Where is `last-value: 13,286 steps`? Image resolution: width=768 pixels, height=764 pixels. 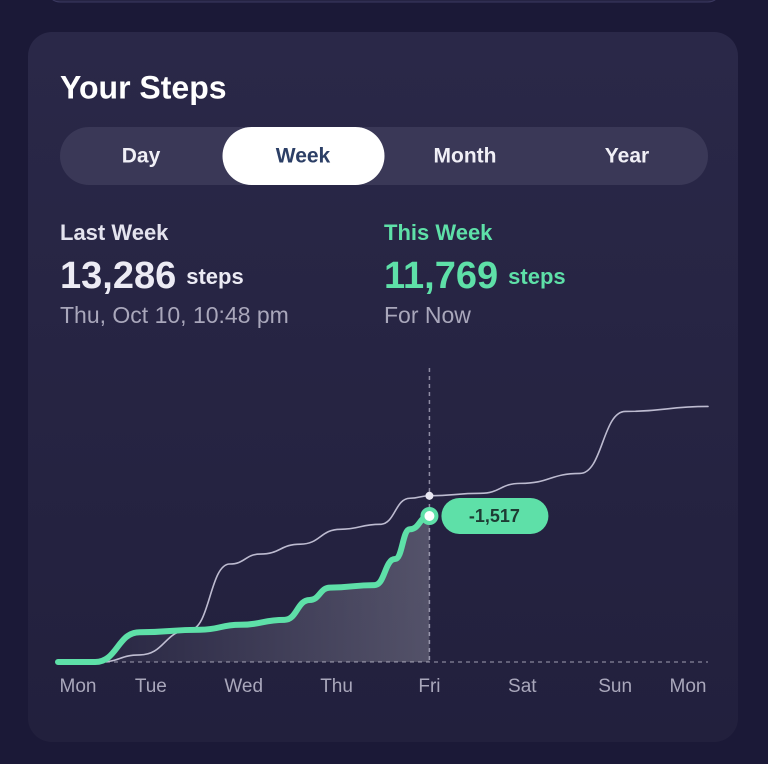
last-value: 13,286 steps is located at coordinates (152, 276).